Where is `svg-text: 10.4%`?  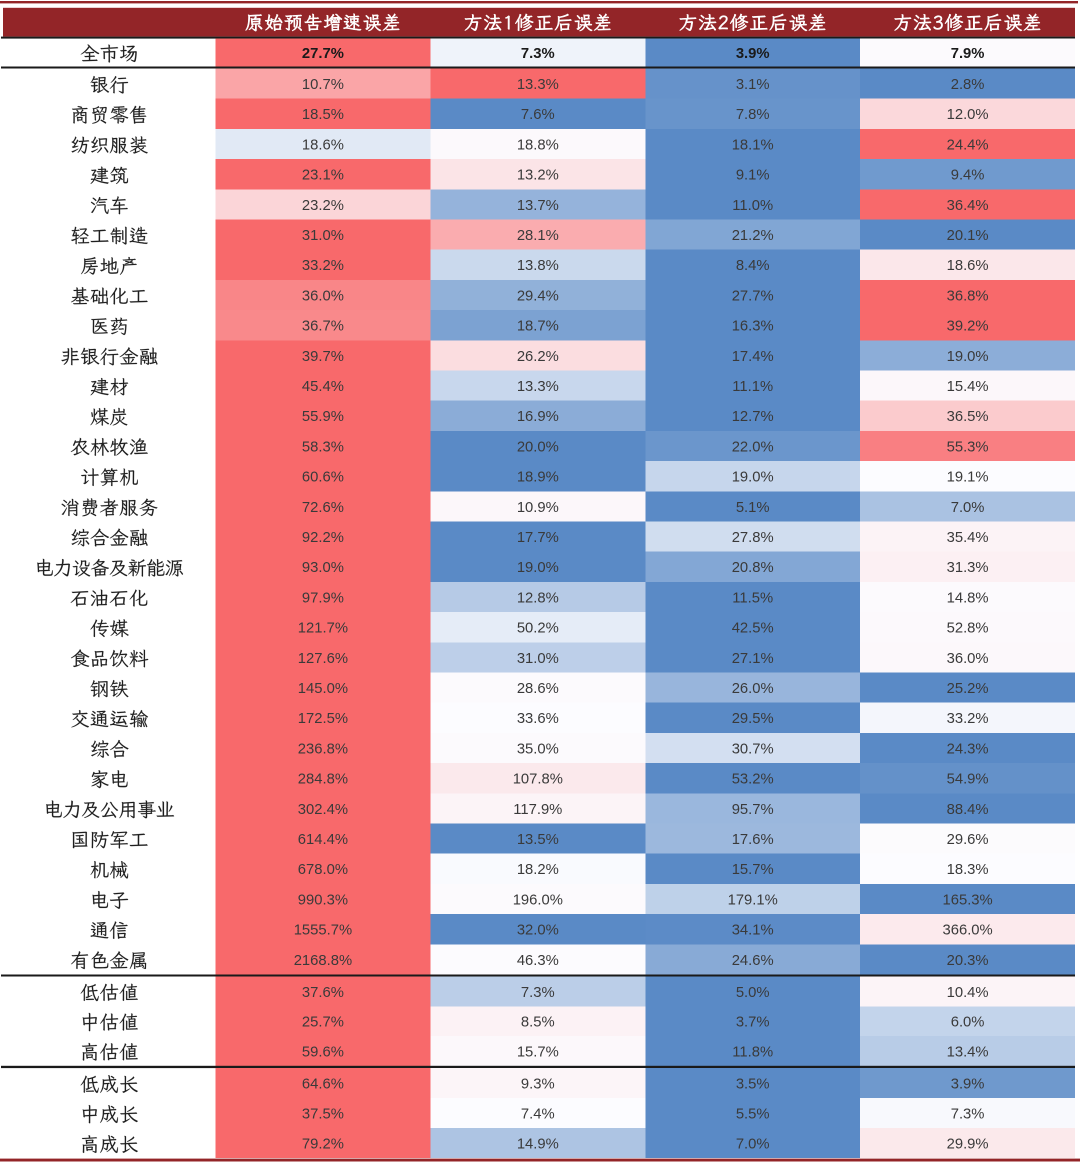
svg-text: 10.4% is located at coordinates (968, 993).